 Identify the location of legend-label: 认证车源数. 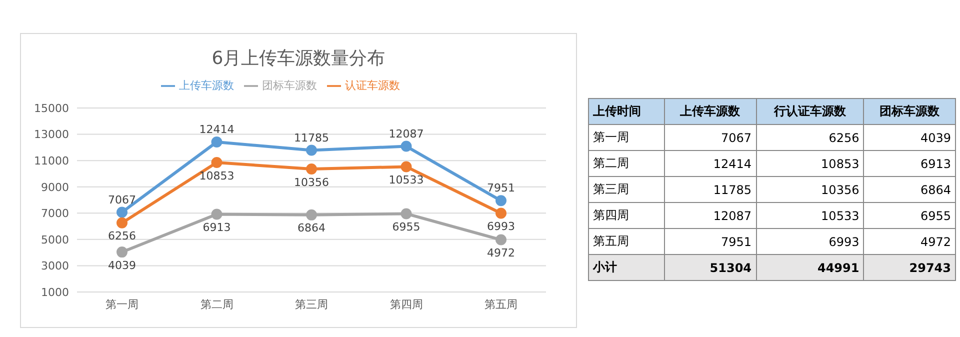
(372, 85).